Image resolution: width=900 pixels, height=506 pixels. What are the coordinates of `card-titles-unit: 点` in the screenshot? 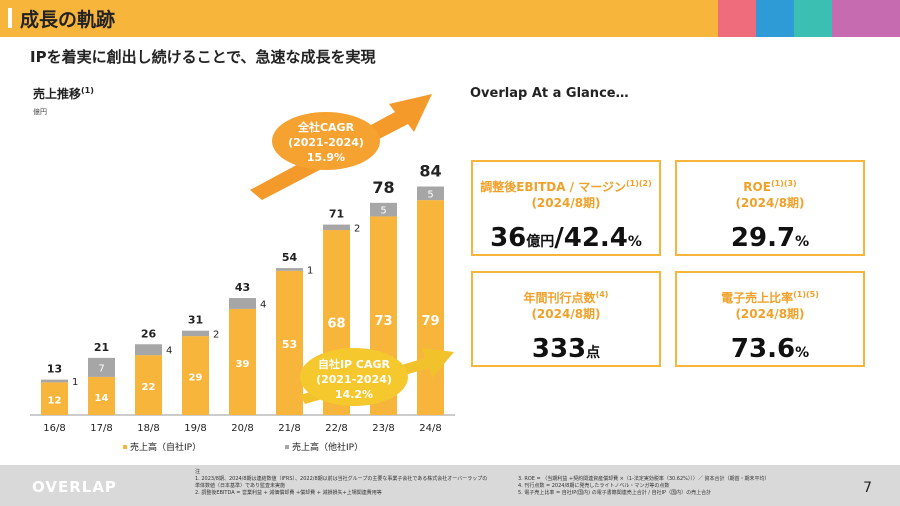 It's located at (593, 353).